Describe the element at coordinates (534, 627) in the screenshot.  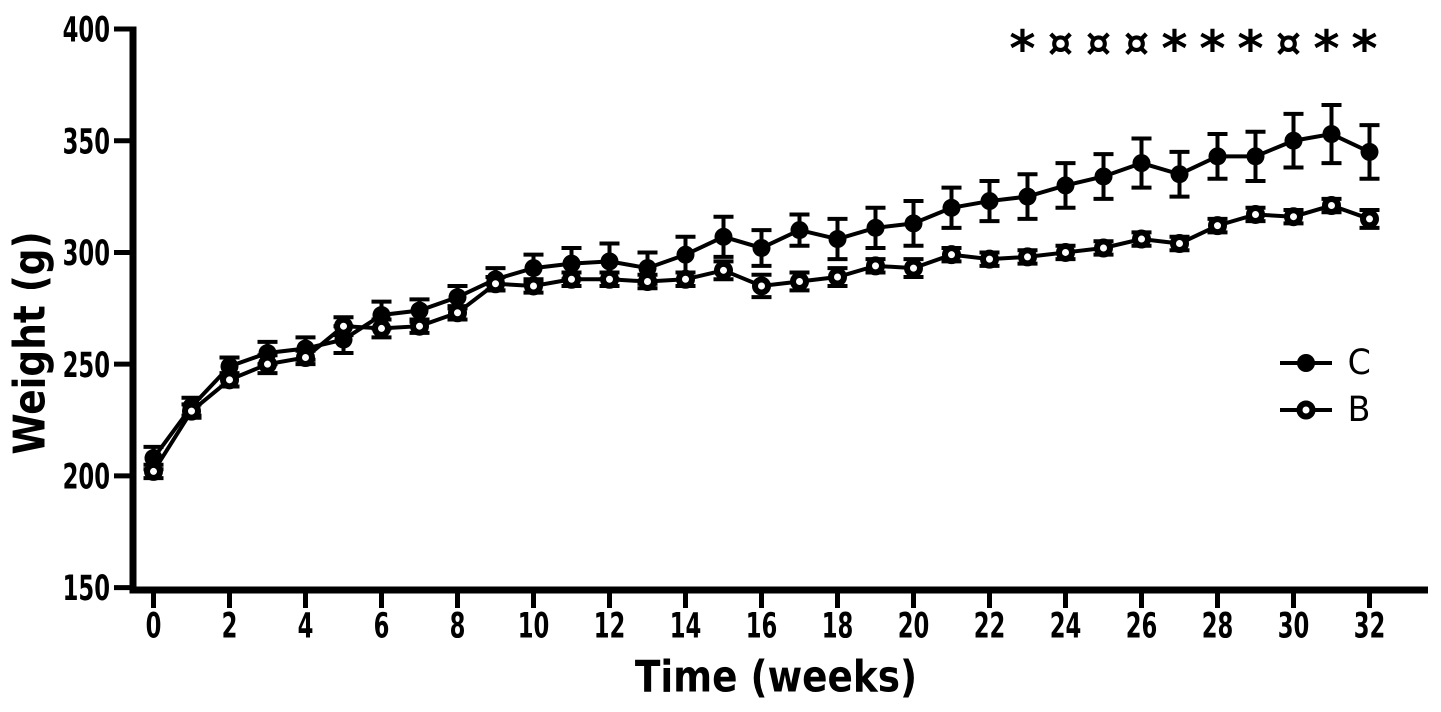
I see `x-tick-label: 10` at that location.